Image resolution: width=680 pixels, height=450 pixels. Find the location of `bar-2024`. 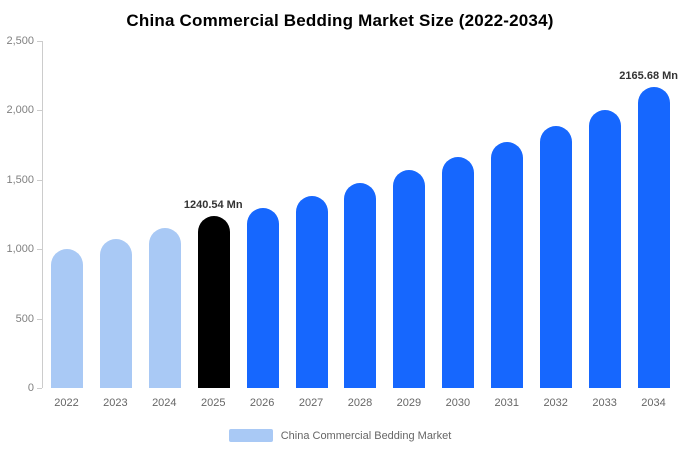

bar-2024 is located at coordinates (165, 308).